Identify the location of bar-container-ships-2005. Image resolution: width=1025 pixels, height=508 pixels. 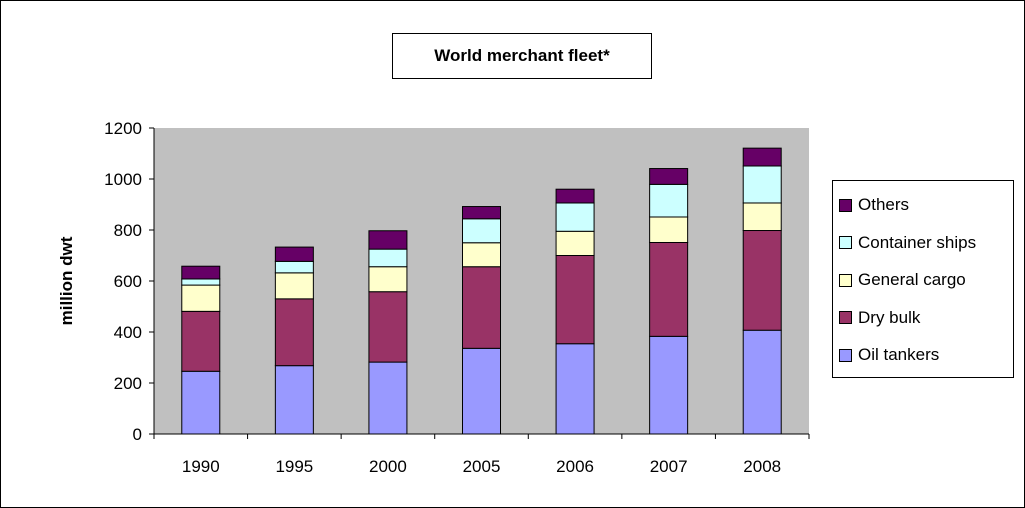
(481, 231).